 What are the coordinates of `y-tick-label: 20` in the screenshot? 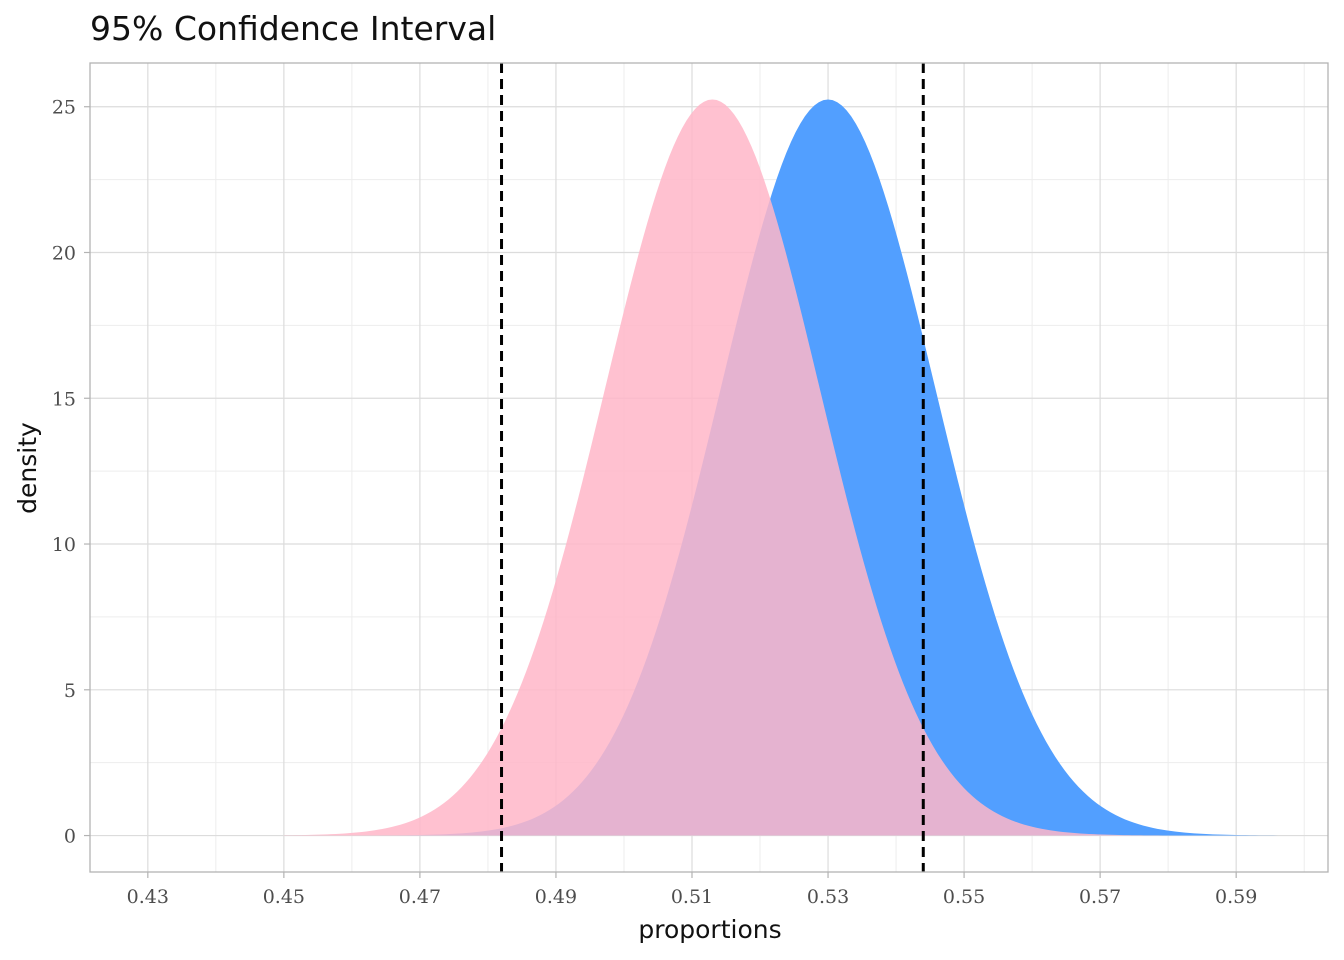 It's located at (64, 253).